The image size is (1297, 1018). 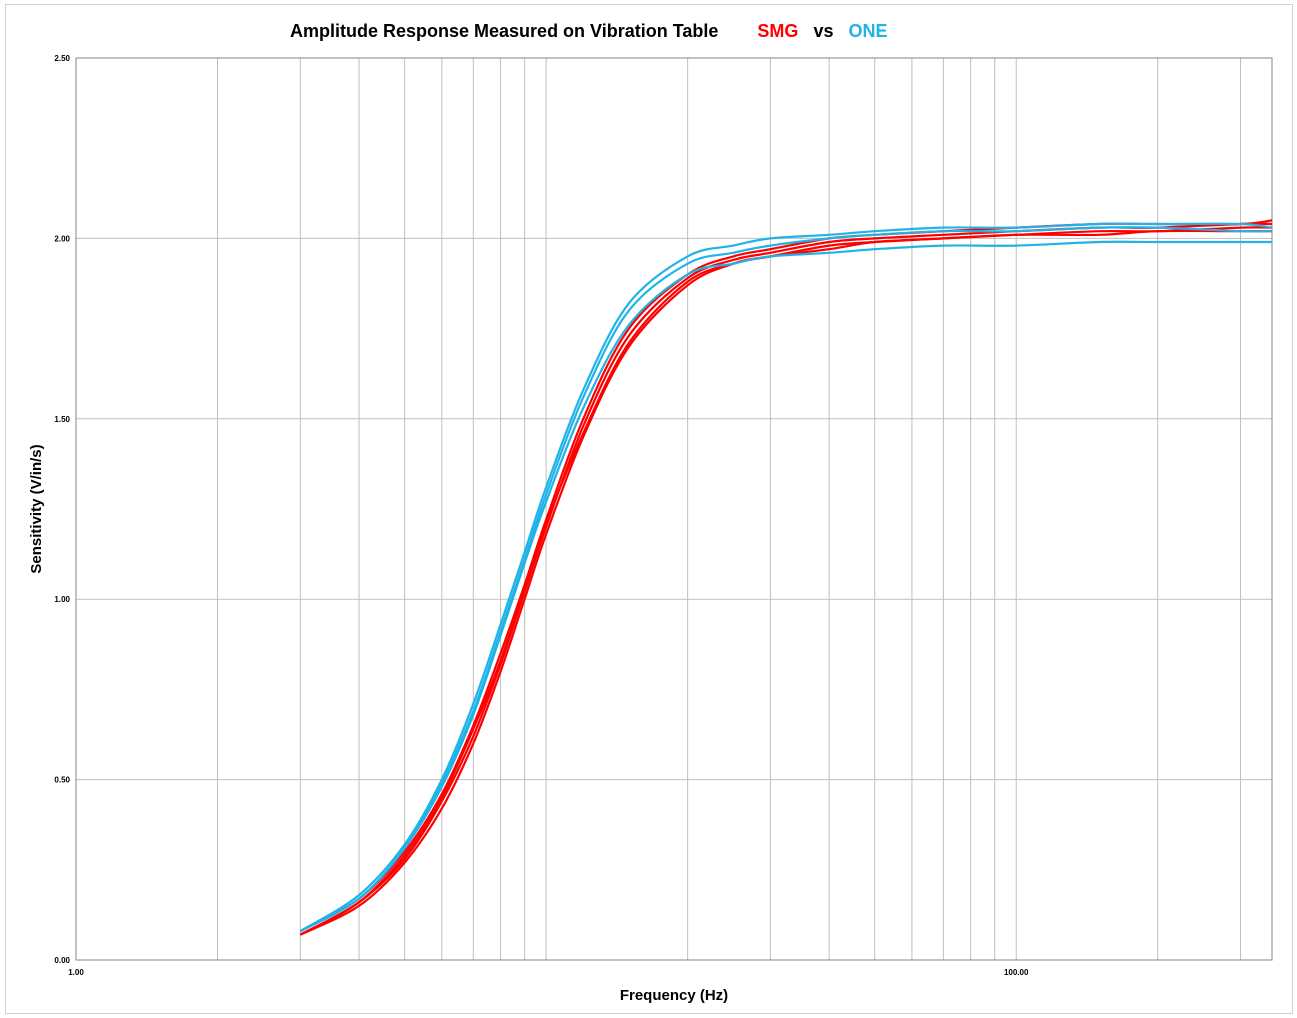 I want to click on x-axis-title: Frequency (Hz), so click(x=674, y=995).